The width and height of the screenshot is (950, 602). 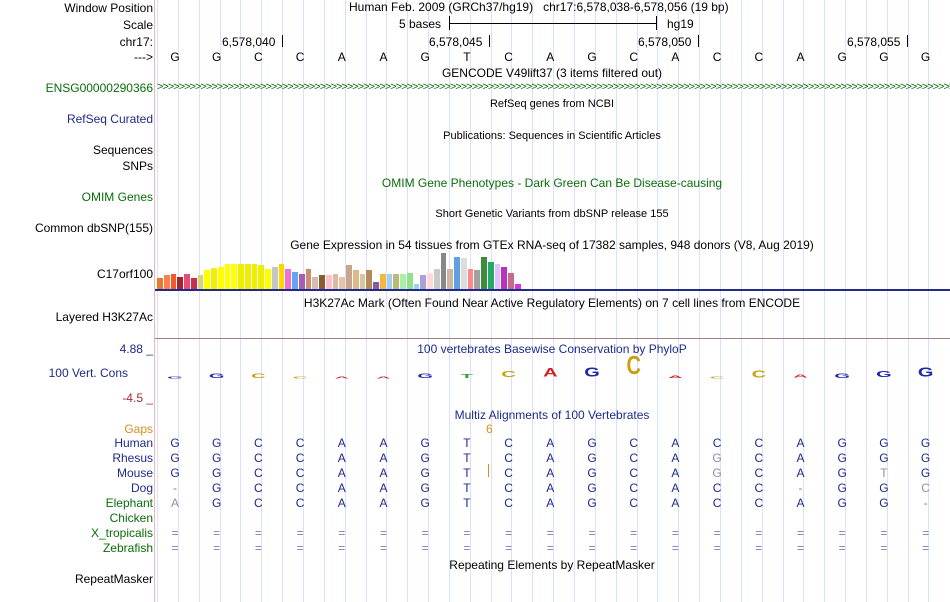 I want to click on gencode-gene-label: ENSG00000290366, so click(x=99, y=88).